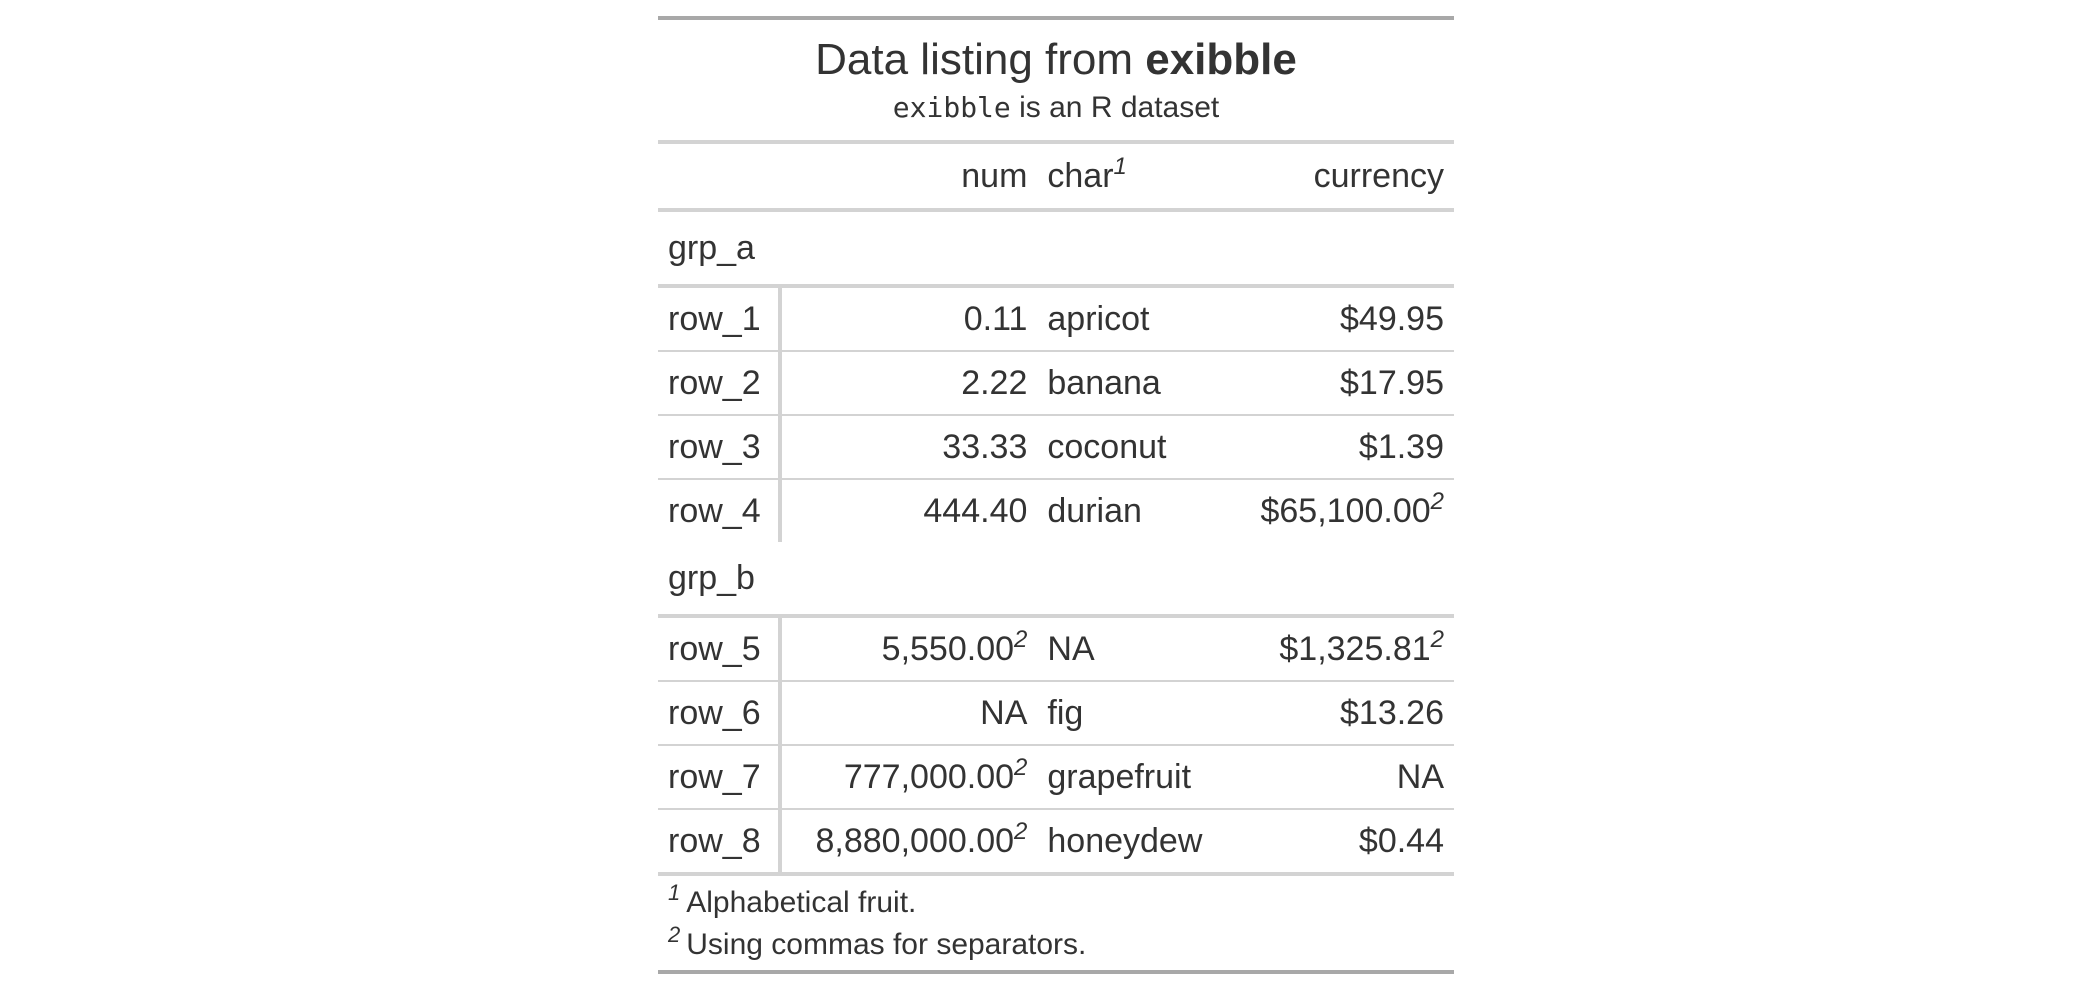  I want to click on num-cell: 777,000.002, so click(909, 776).